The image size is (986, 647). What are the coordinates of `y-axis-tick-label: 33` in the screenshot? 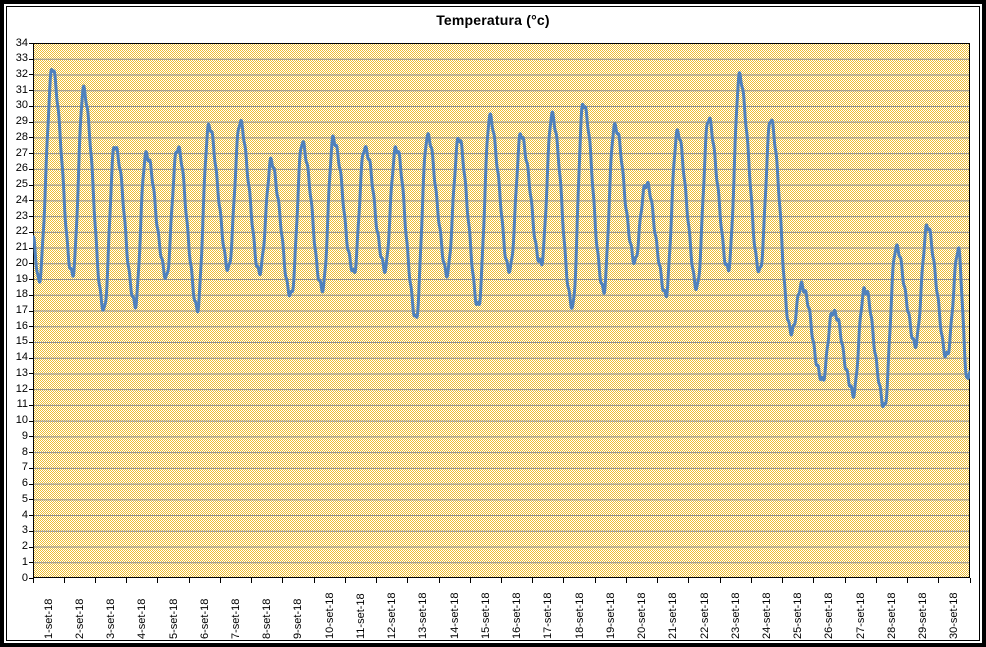 It's located at (21, 58).